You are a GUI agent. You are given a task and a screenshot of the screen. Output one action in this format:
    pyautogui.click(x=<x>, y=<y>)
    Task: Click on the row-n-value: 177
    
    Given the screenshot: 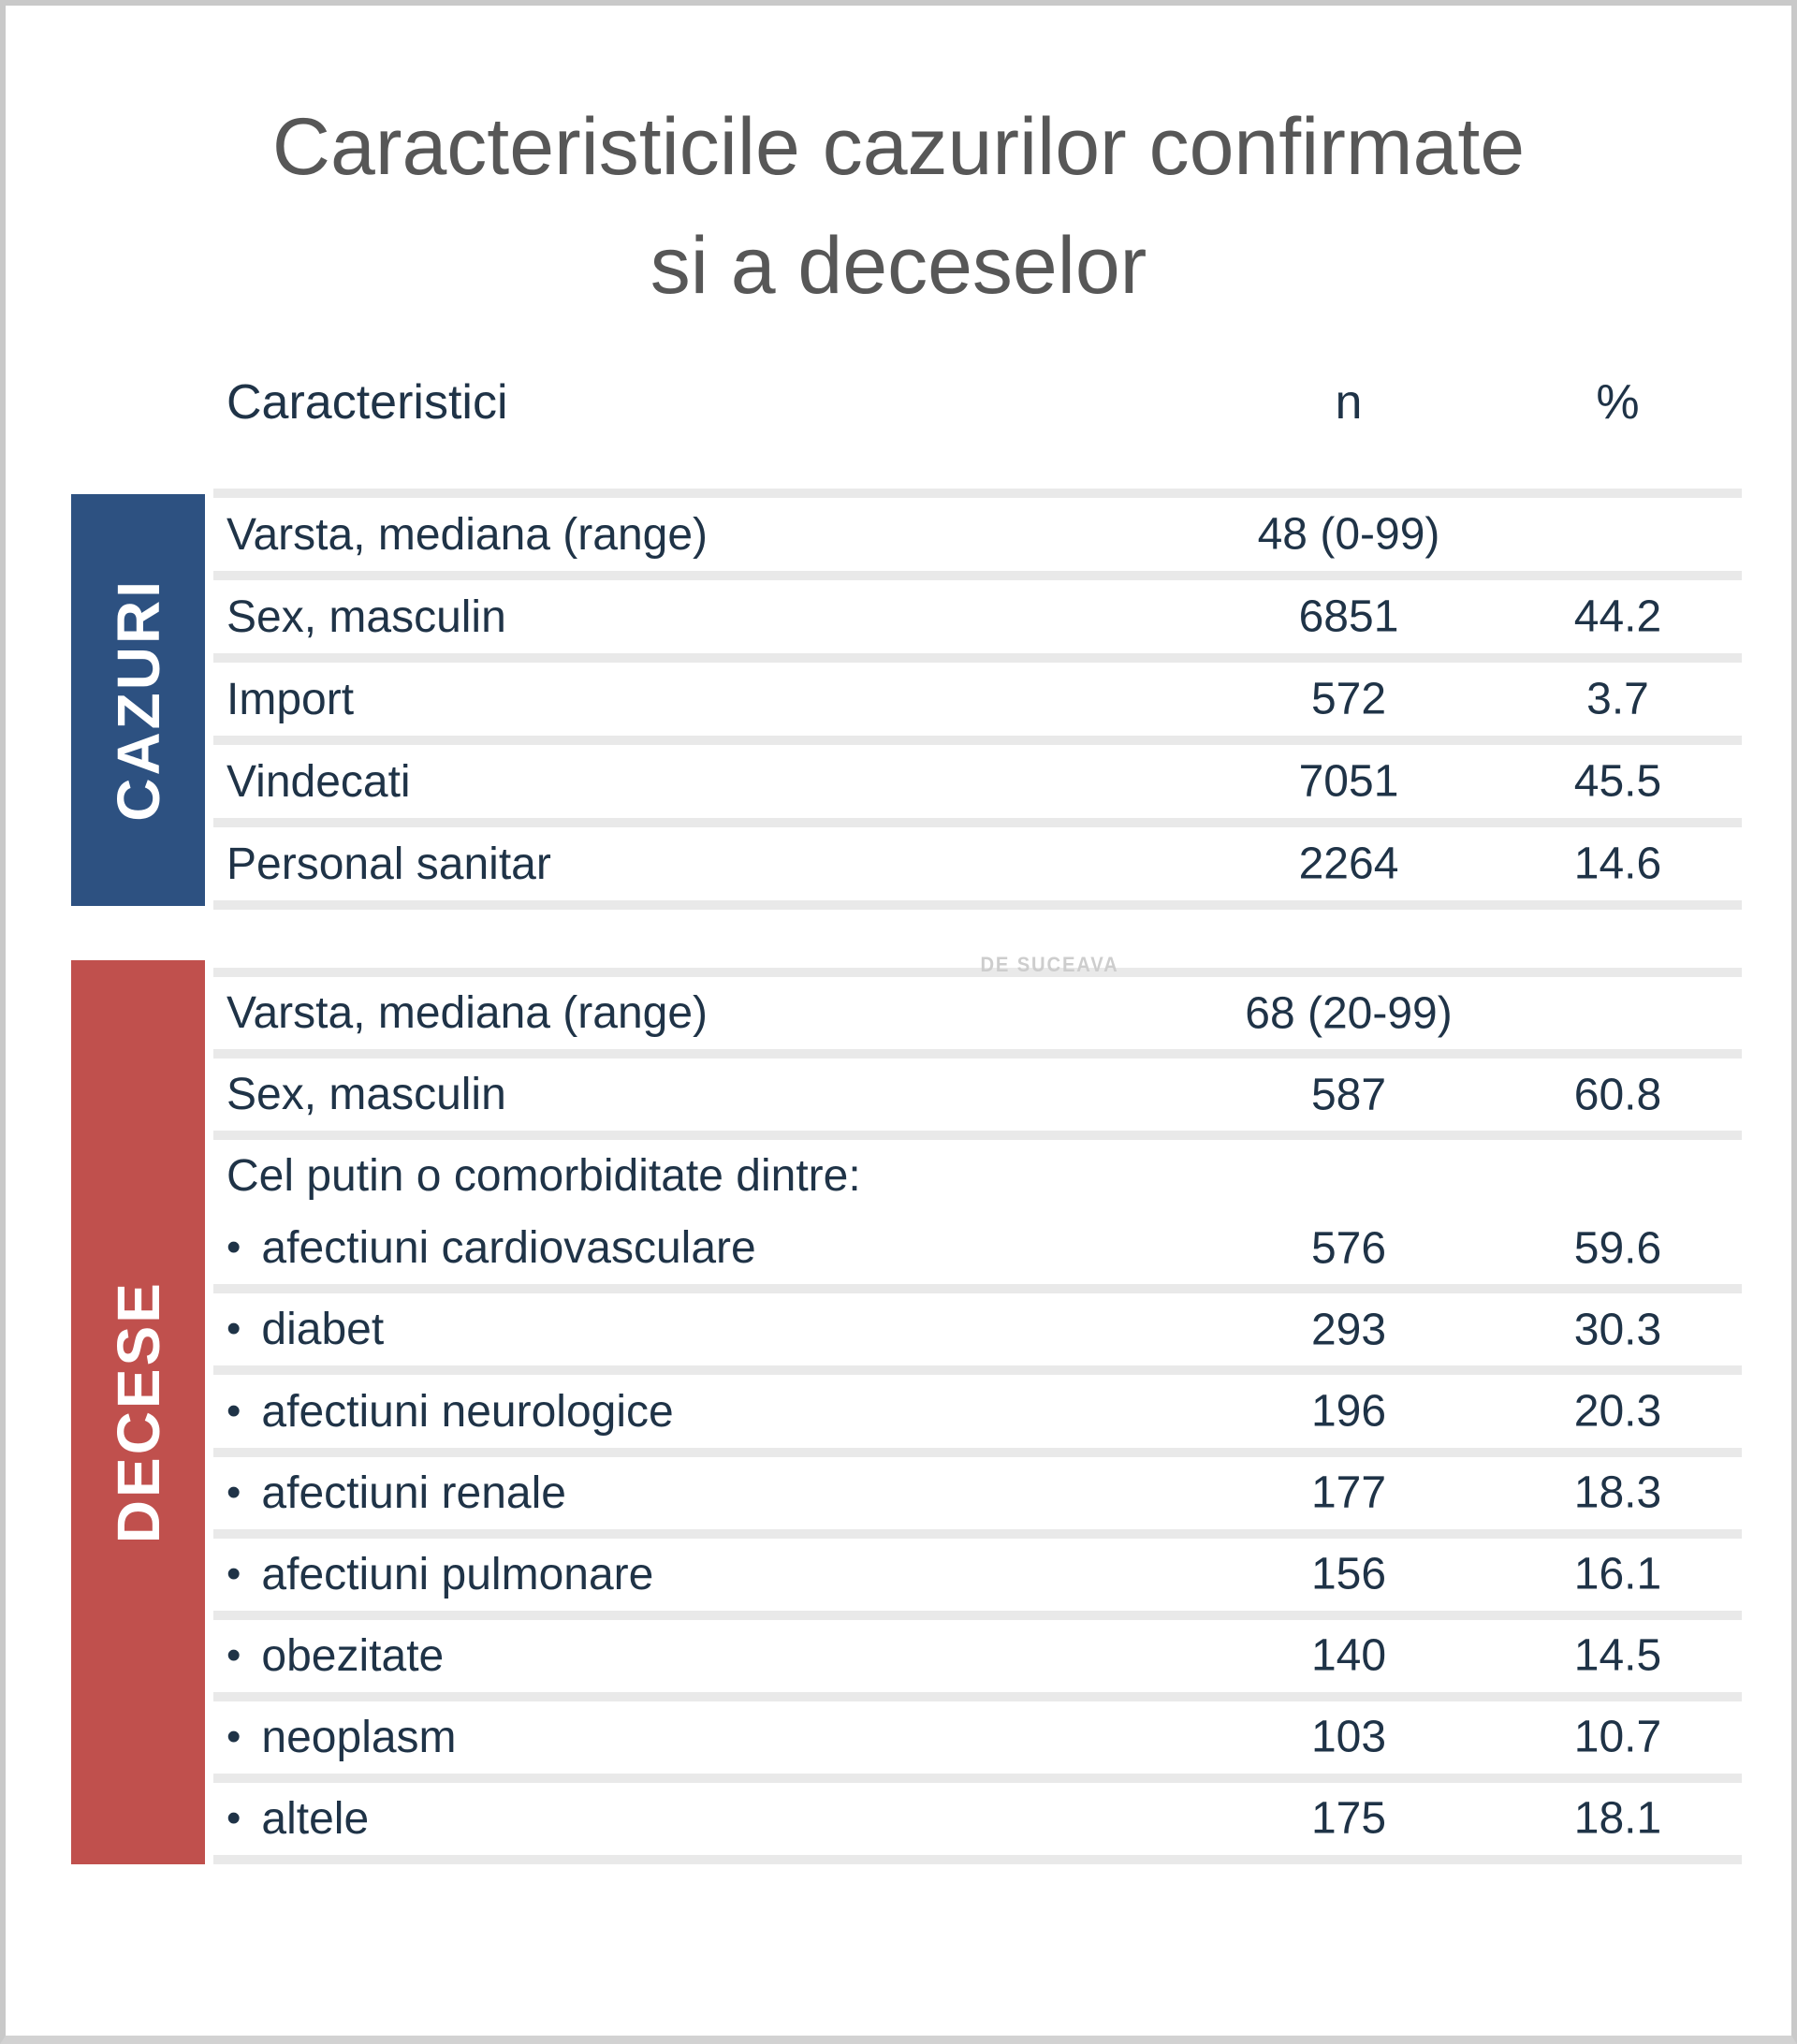 What is the action you would take?
    pyautogui.click(x=1348, y=1493)
    